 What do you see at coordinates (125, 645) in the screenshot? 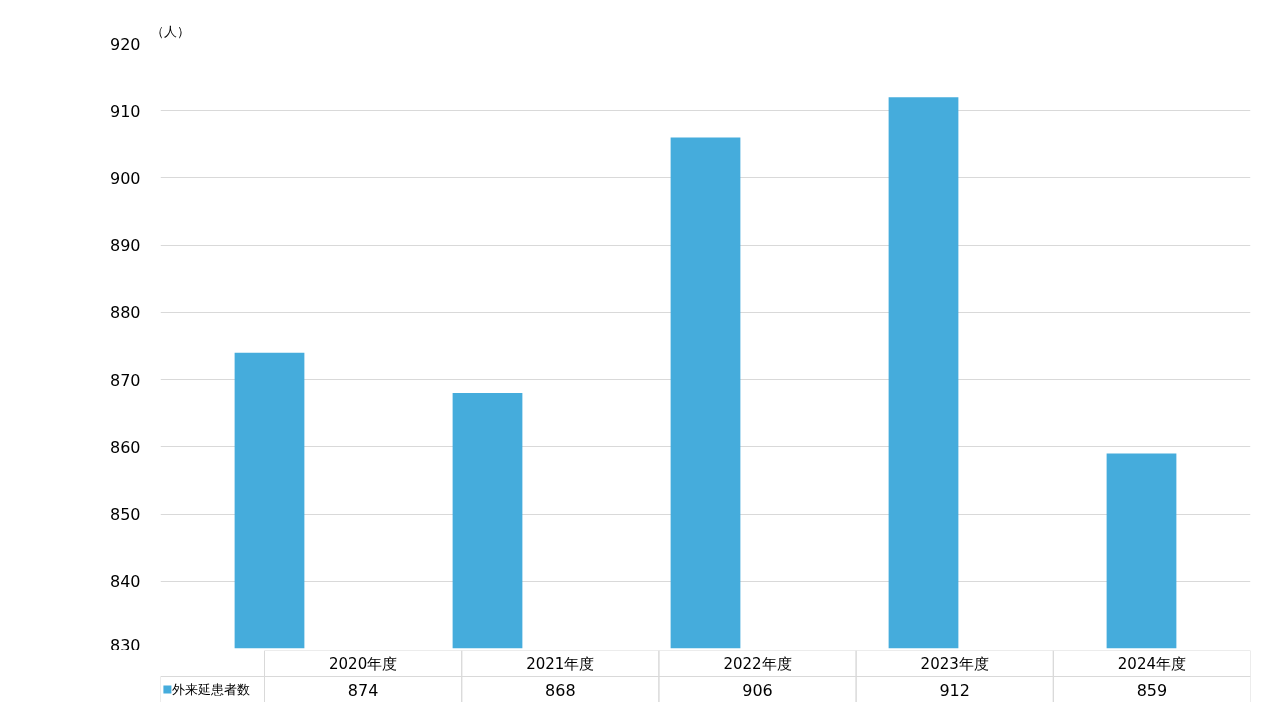
I see `y-tick-label: 830` at bounding box center [125, 645].